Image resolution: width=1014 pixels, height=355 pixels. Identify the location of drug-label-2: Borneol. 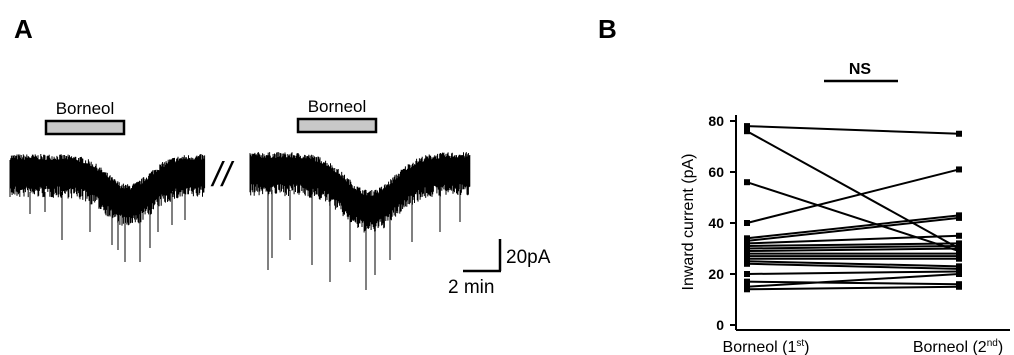
(337, 106).